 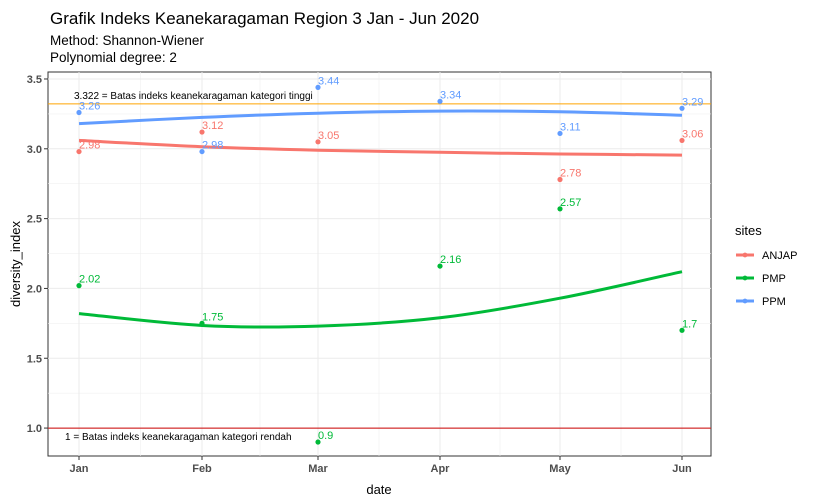 What do you see at coordinates (570, 127) in the screenshot?
I see `data-label-ppm: 3.11` at bounding box center [570, 127].